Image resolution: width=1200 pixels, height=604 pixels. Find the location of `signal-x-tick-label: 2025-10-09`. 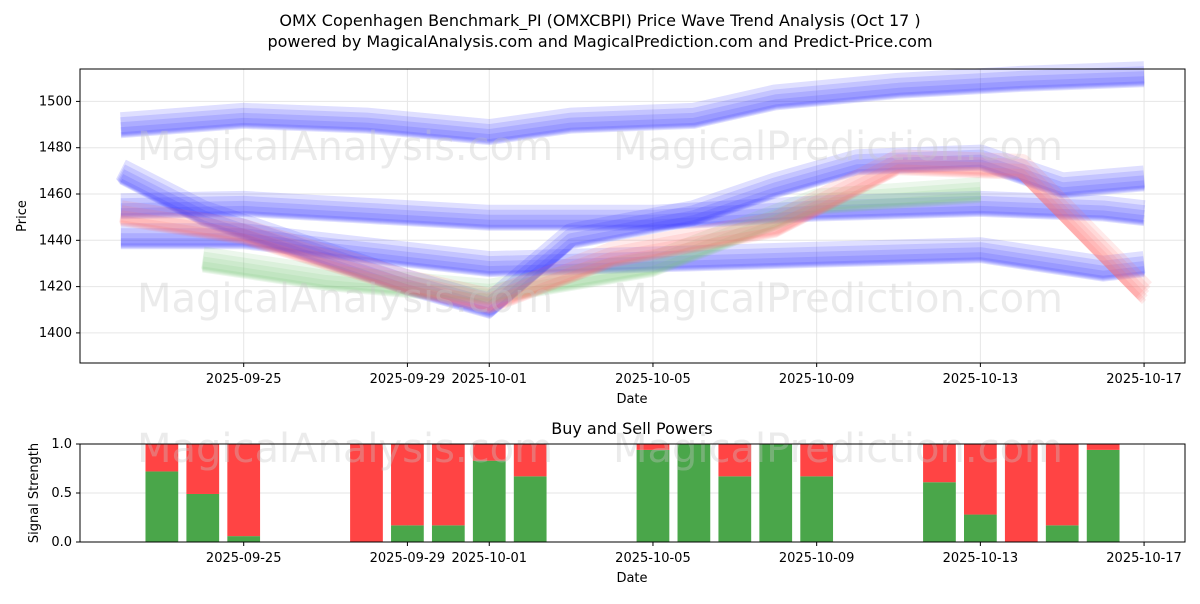

signal-x-tick-label: 2025-10-09 is located at coordinates (817, 558).